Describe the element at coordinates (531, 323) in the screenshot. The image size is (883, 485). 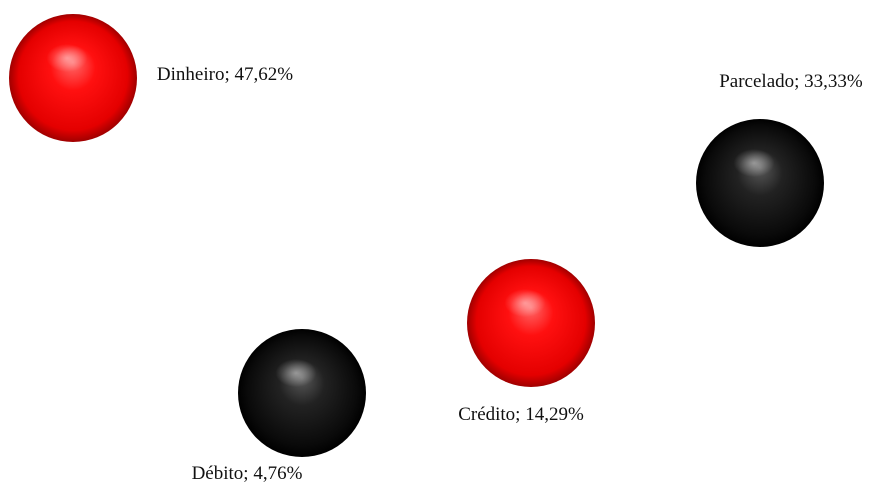
I see `bubble-credito` at that location.